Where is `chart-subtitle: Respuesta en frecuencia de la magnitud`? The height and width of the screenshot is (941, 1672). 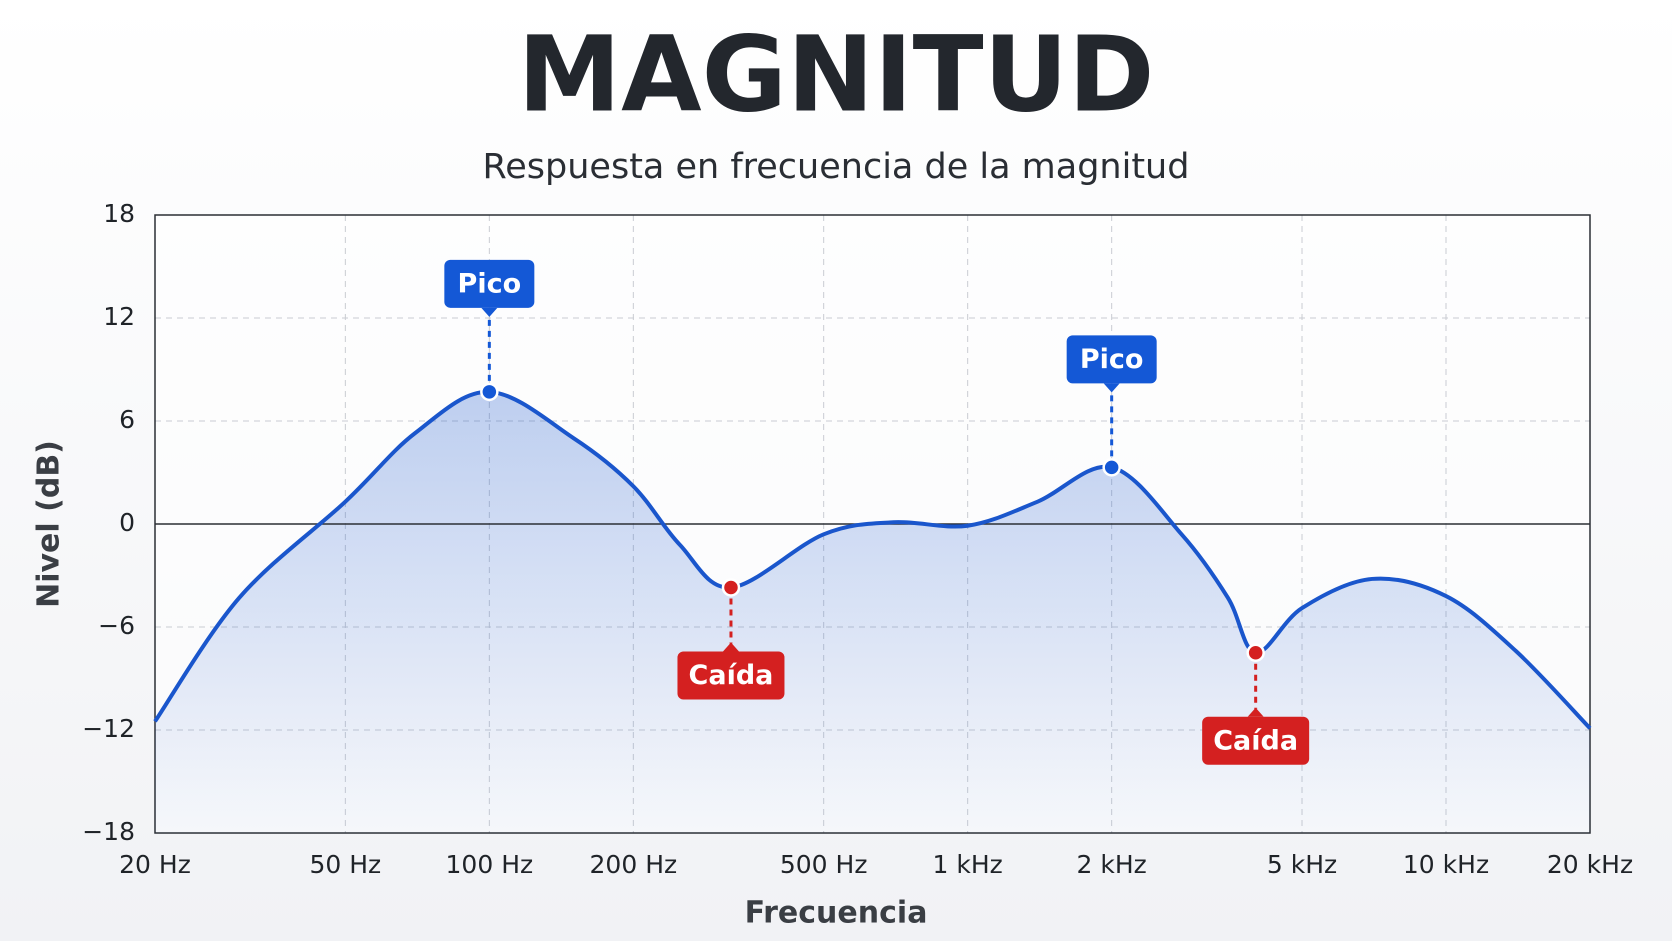
chart-subtitle: Respuesta en frecuencia de la magnitud is located at coordinates (836, 167).